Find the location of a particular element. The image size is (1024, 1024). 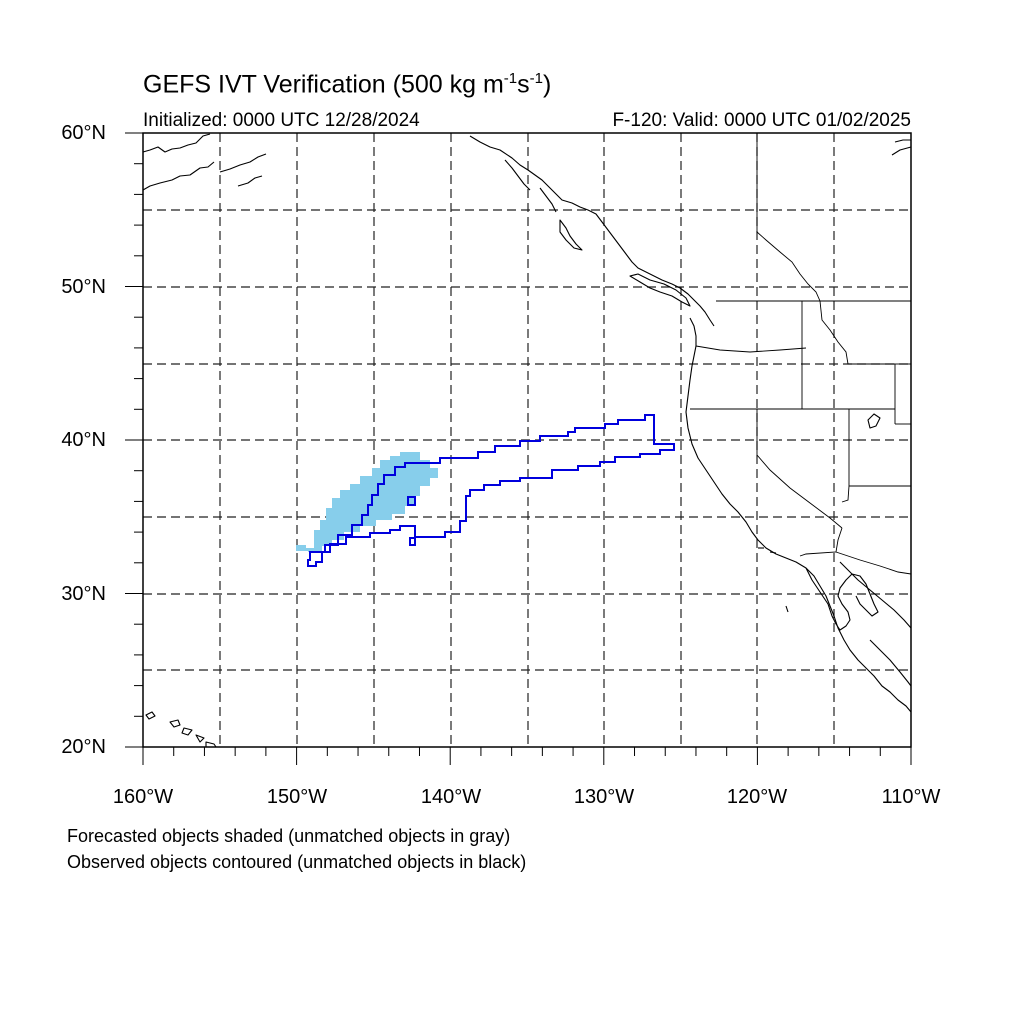

lat-label-60: 60°N is located at coordinates (83, 133).